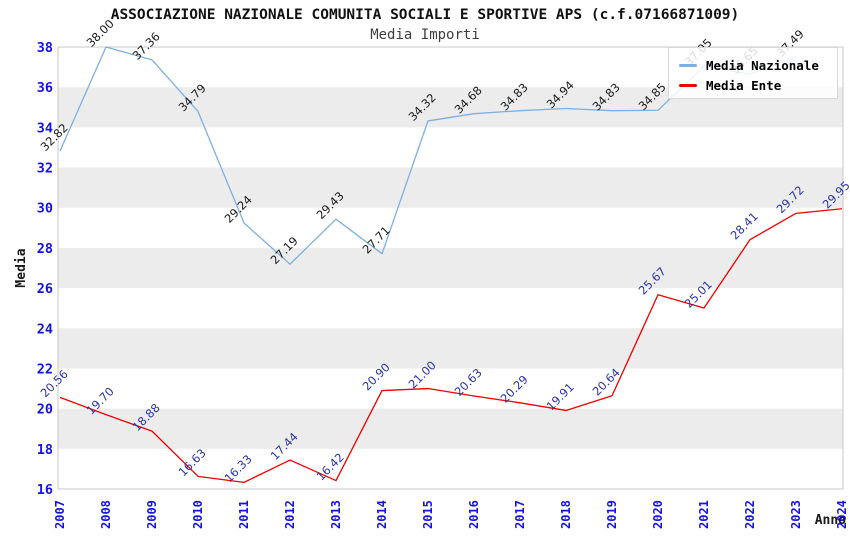  I want to click on svg-text: 2022, so click(750, 514).